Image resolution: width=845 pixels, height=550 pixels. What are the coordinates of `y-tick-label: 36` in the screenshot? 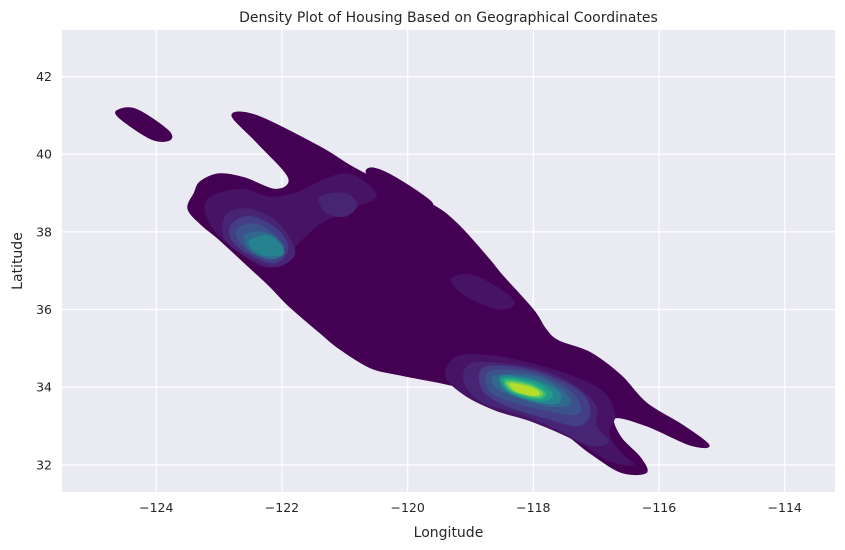 It's located at (44, 309).